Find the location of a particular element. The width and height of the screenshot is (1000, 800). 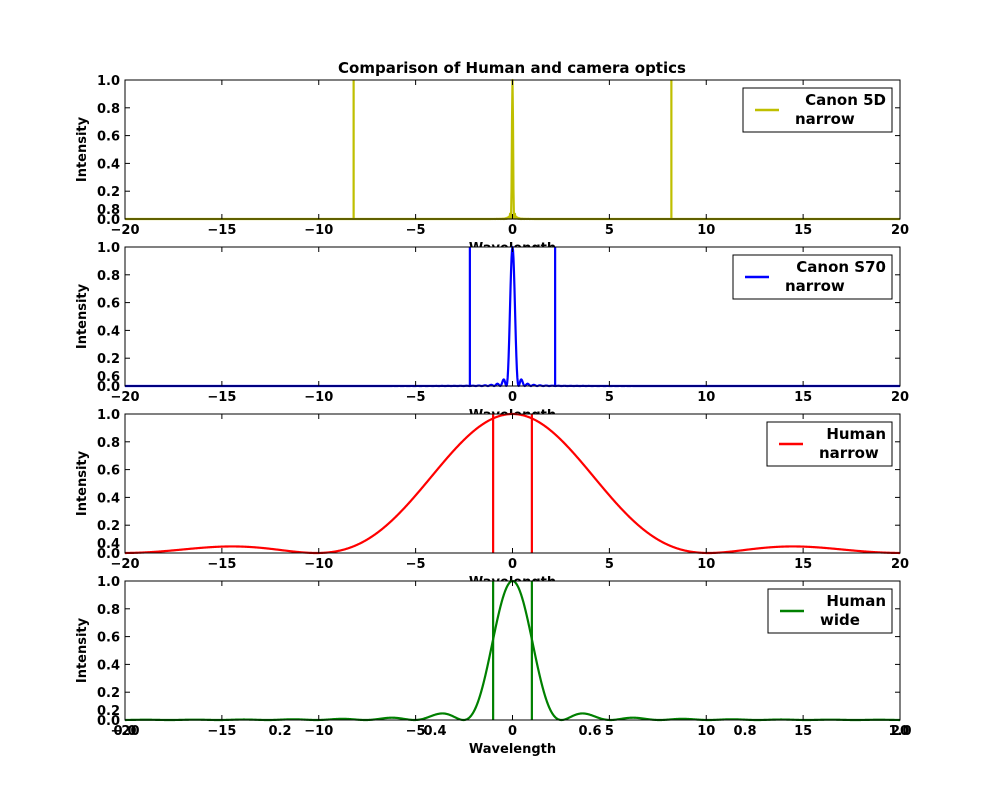

legend-label-line1: Canon S70 is located at coordinates (841, 267).